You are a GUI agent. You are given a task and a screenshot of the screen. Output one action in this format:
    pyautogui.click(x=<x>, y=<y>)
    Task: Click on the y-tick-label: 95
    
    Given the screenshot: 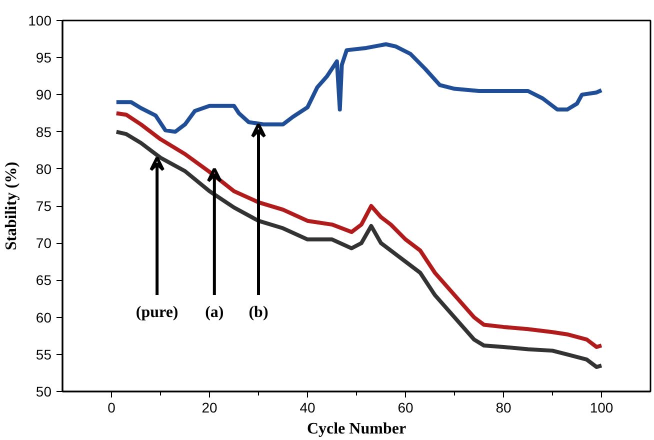 What is the action you would take?
    pyautogui.click(x=44, y=58)
    